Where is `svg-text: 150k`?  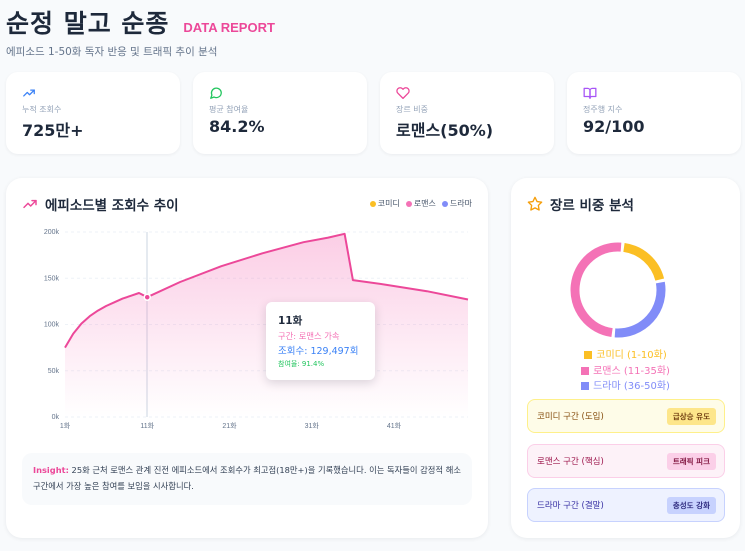 svg-text: 150k is located at coordinates (52, 278).